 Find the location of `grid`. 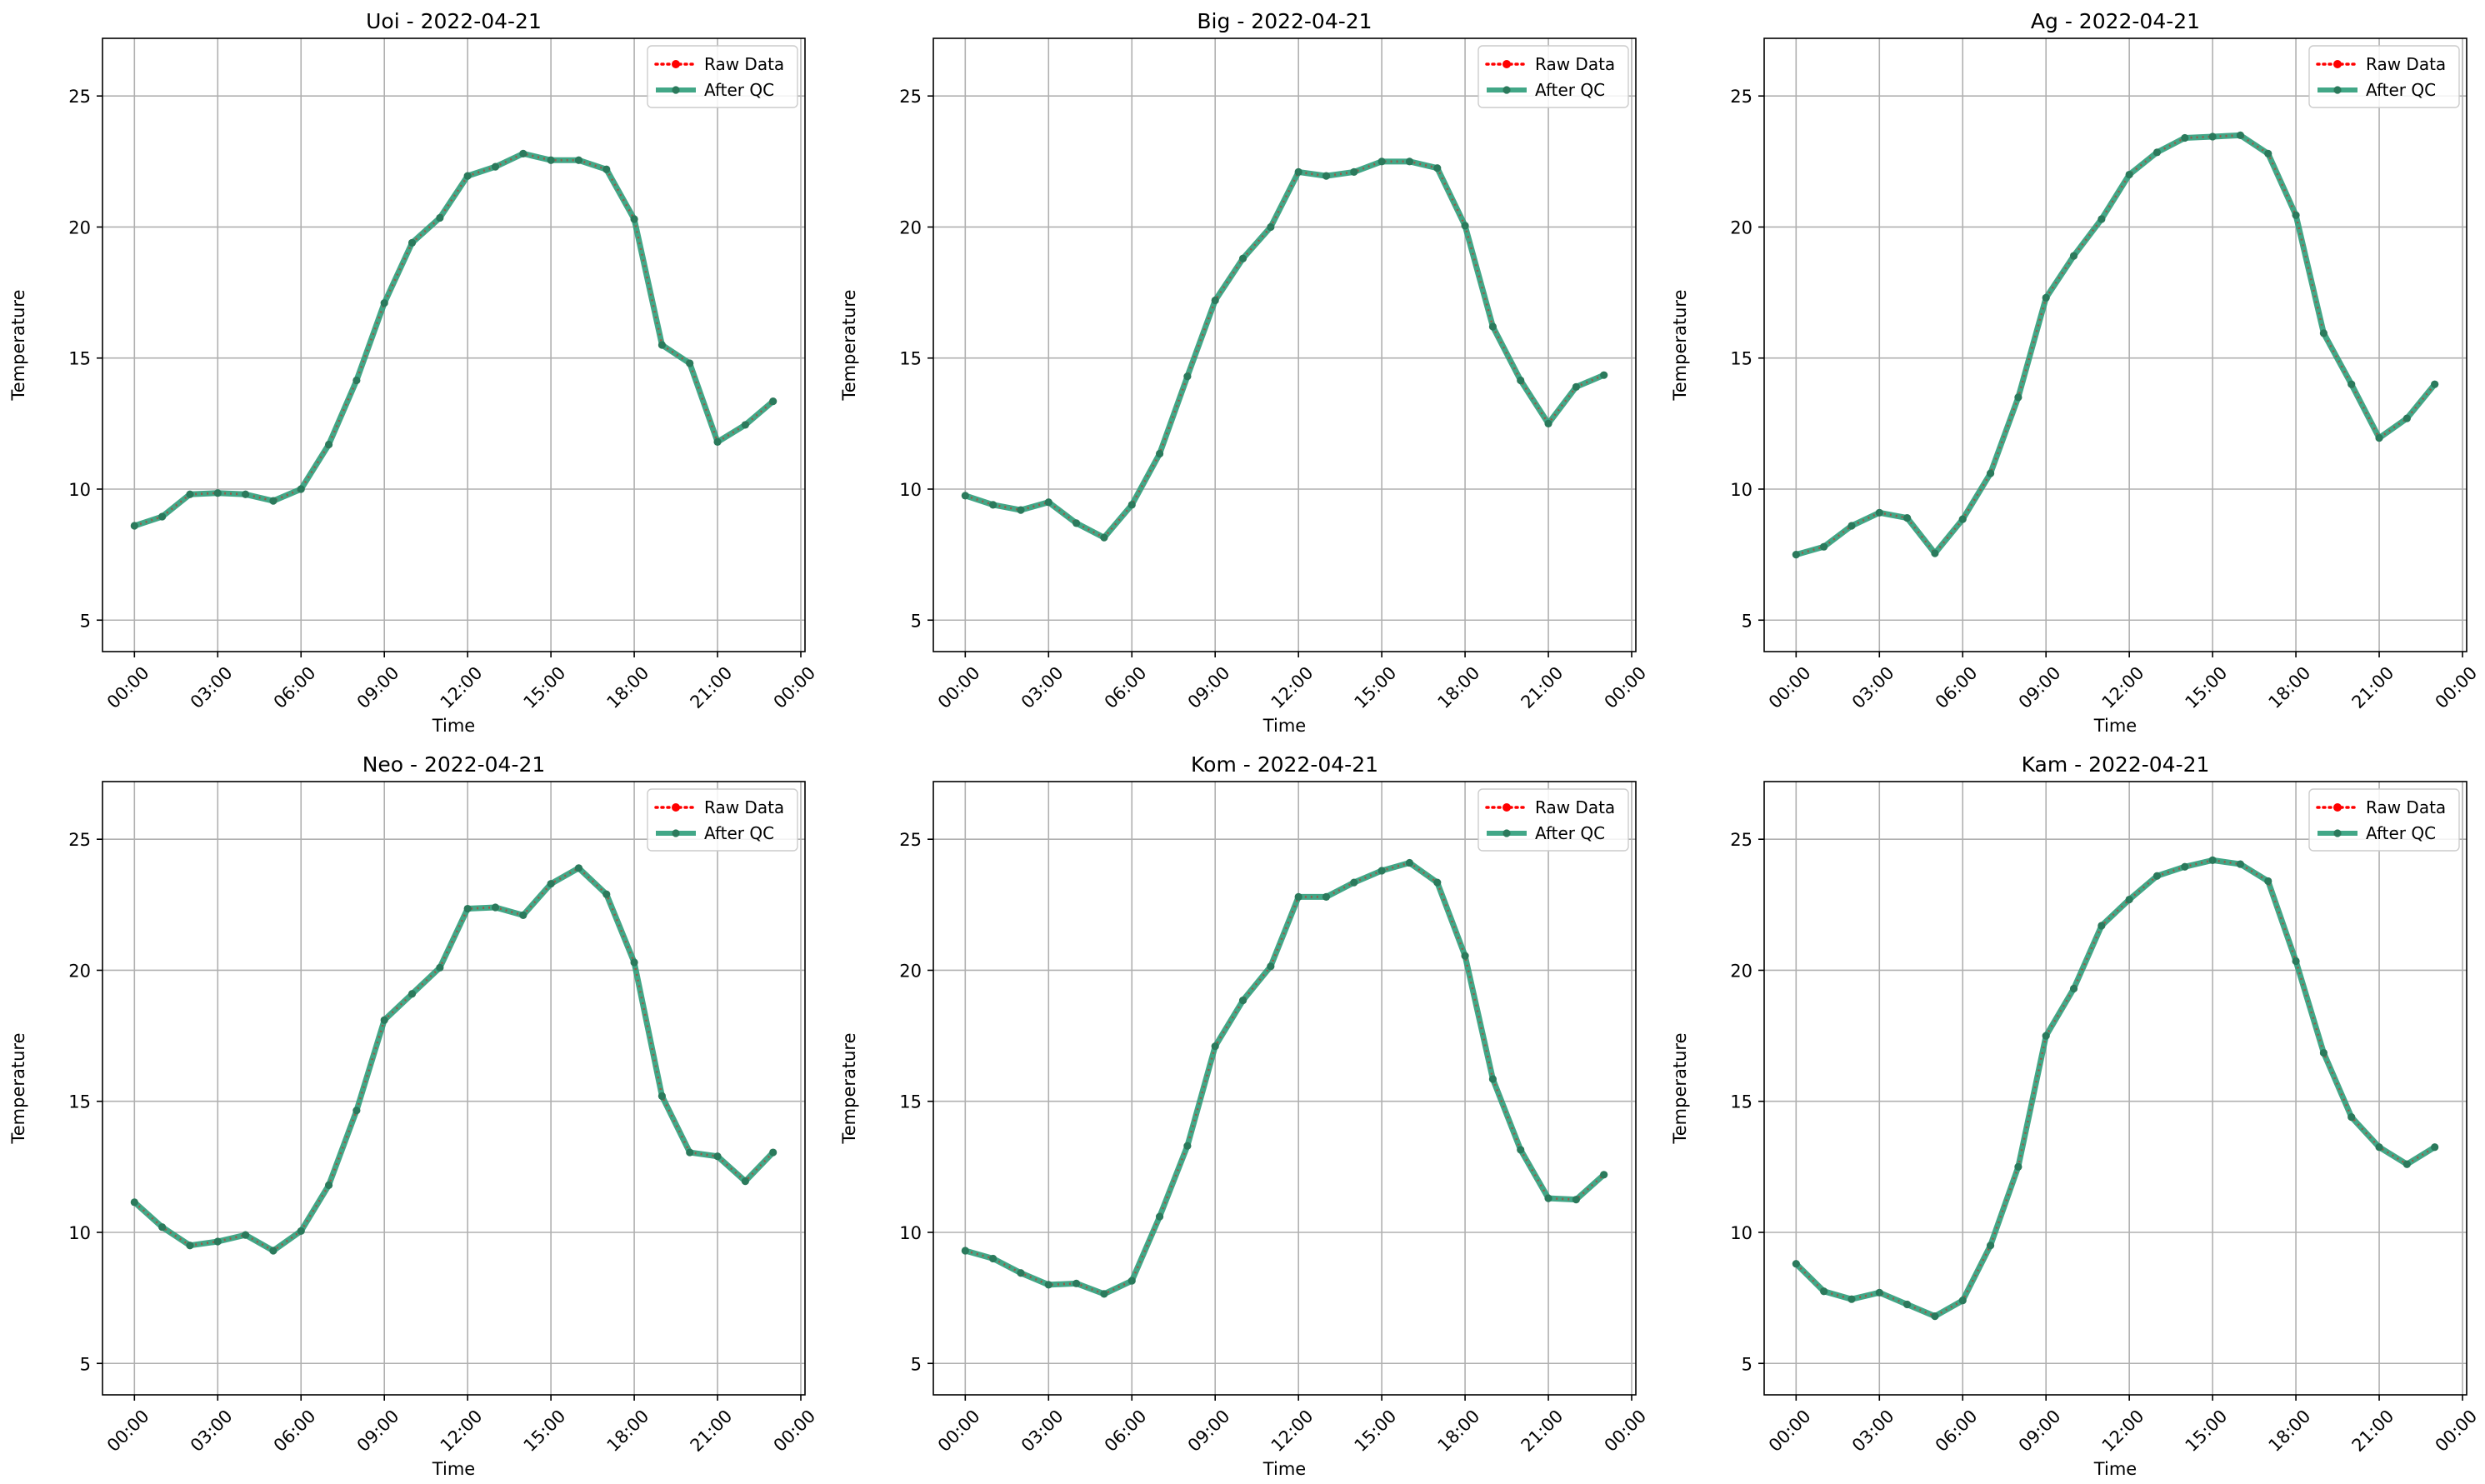

grid is located at coordinates (1284, 1088).